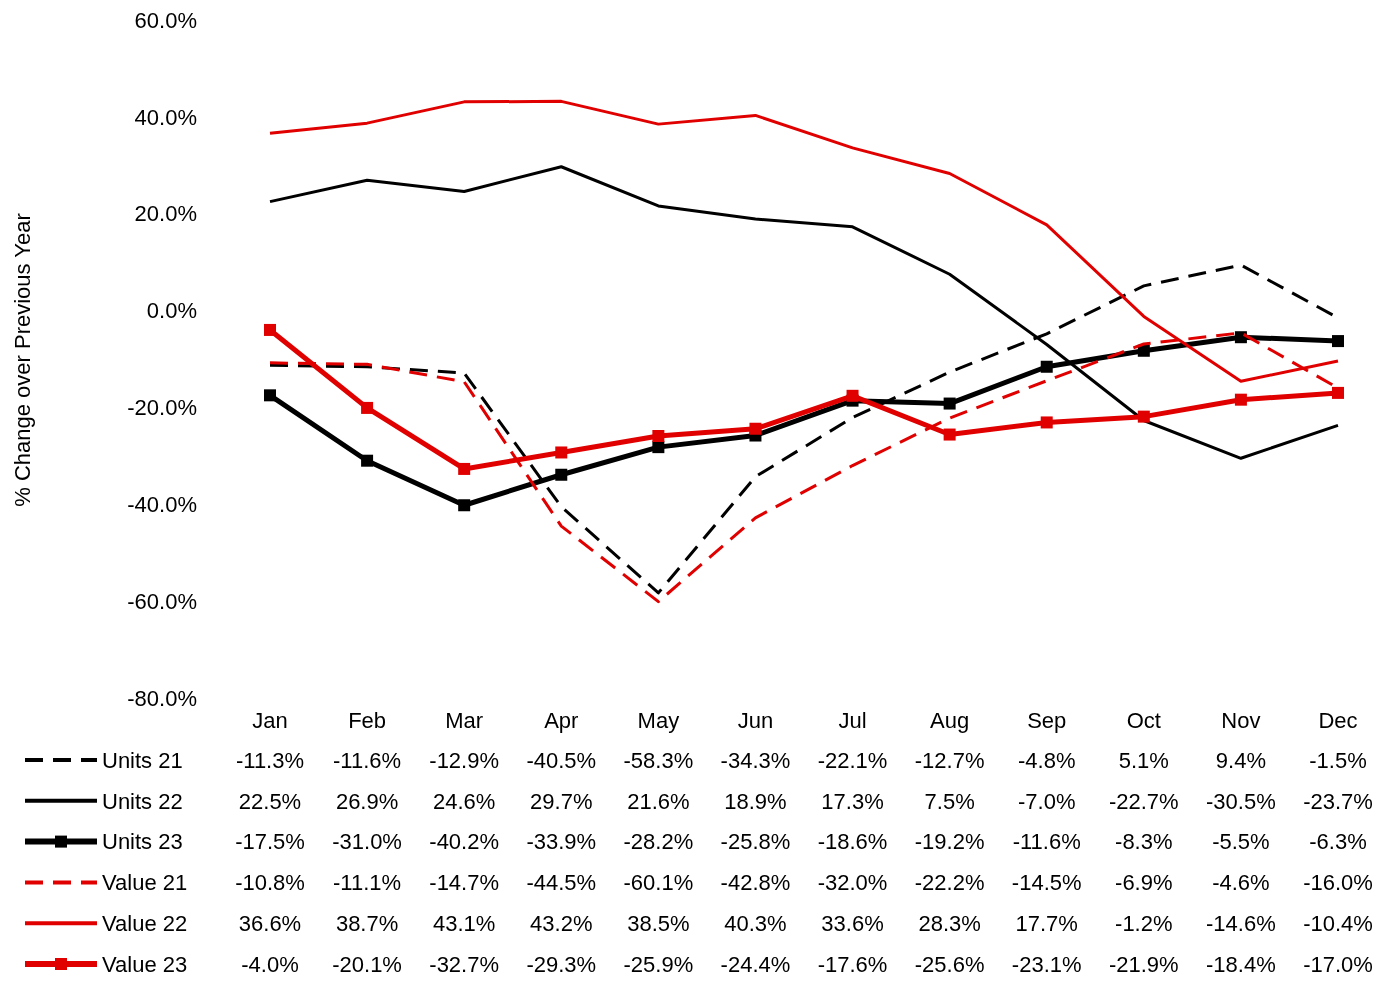  Describe the element at coordinates (755, 883) in the screenshot. I see `data-label: -42.8%` at that location.